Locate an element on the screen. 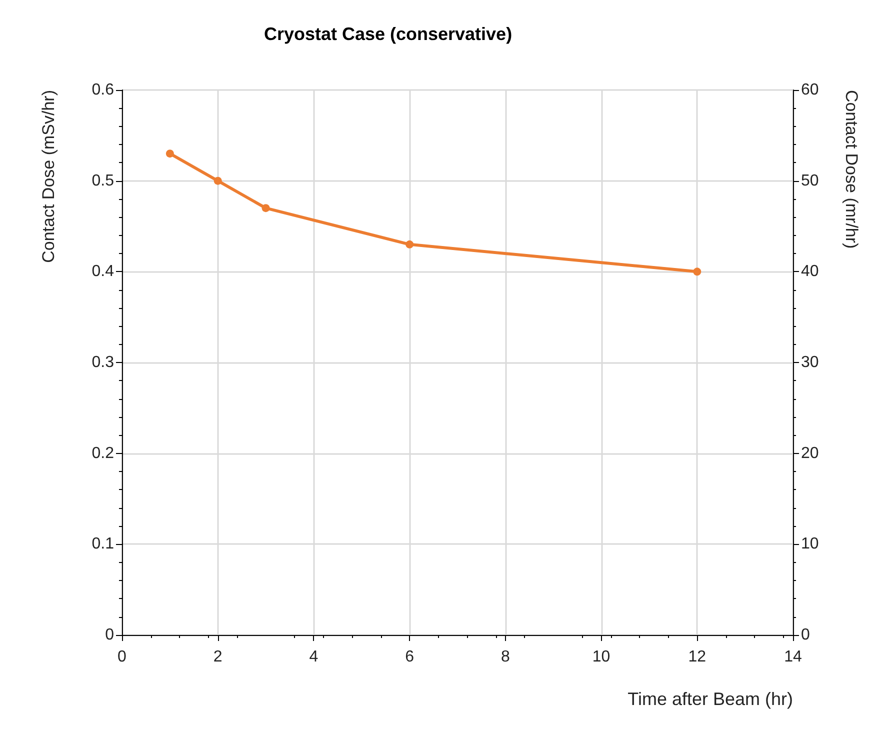 The image size is (873, 737). y2-tick-label: 60 is located at coordinates (810, 90).